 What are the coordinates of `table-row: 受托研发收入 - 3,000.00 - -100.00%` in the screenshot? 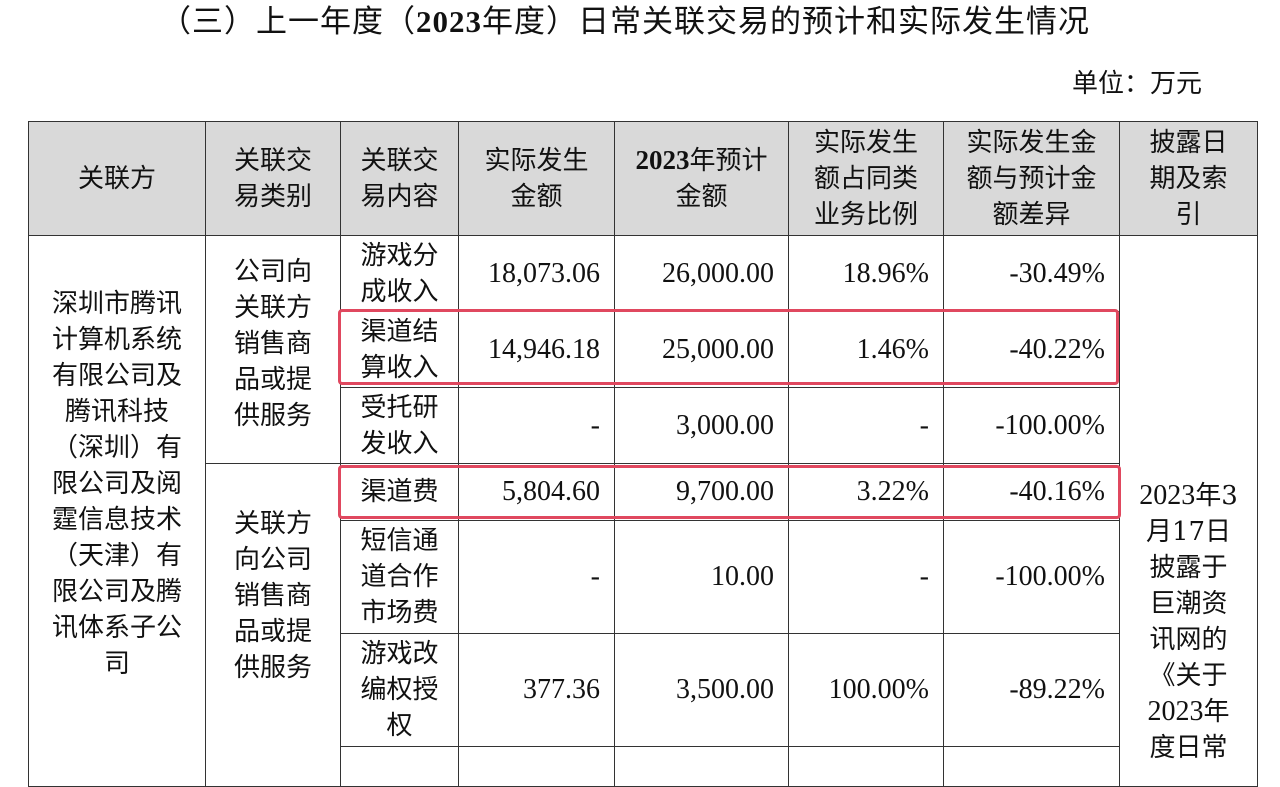 It's located at (643, 425).